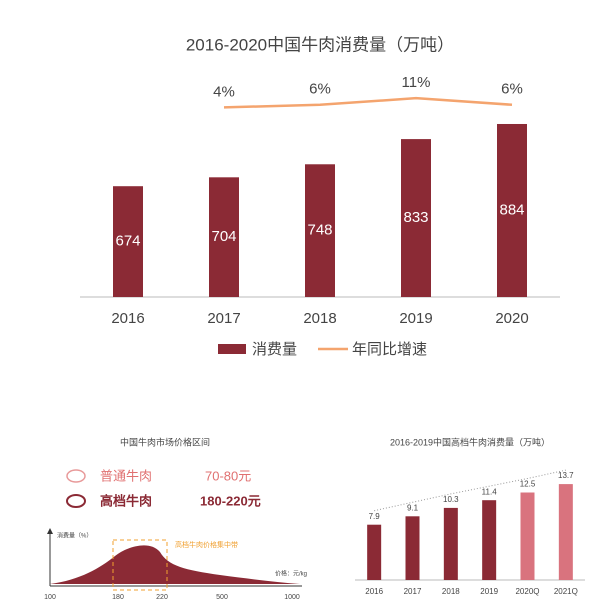 This screenshot has width=600, height=613. What do you see at coordinates (206, 544) in the screenshot?
I see `annotation: 高档牛肉价格集中带` at bounding box center [206, 544].